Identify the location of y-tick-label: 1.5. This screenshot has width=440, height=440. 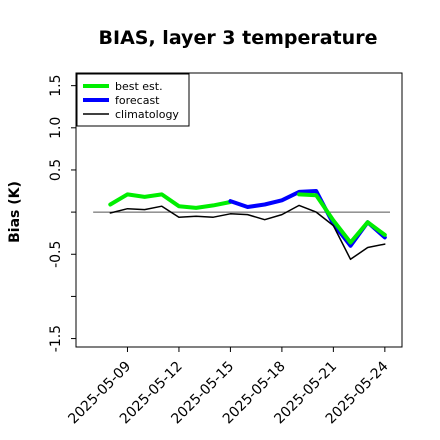
(56, 86).